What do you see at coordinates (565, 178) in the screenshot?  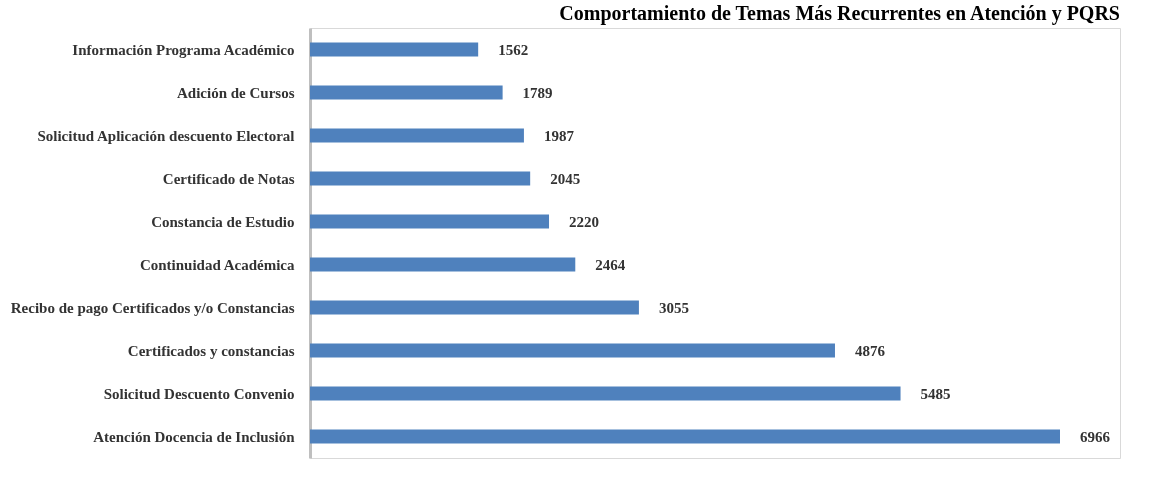 I see `data-label: 2045` at bounding box center [565, 178].